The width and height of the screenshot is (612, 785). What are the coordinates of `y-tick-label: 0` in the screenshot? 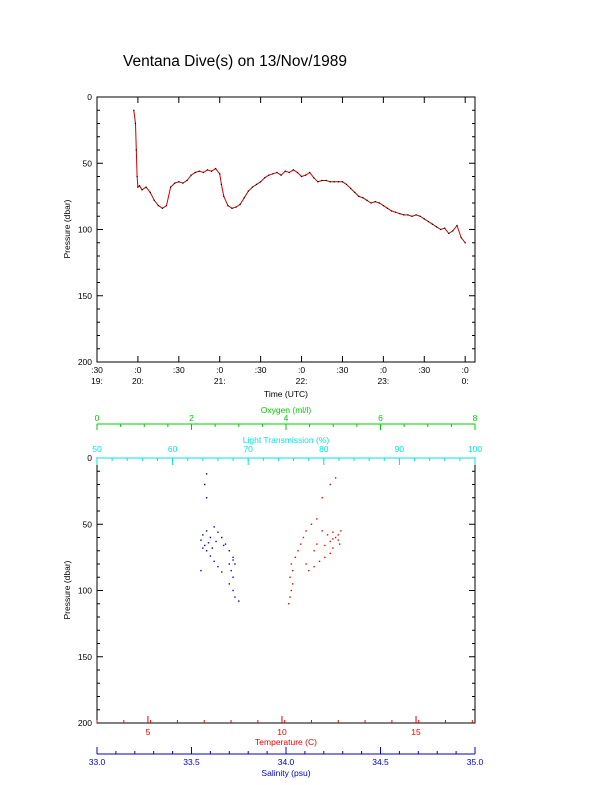 It's located at (89, 97).